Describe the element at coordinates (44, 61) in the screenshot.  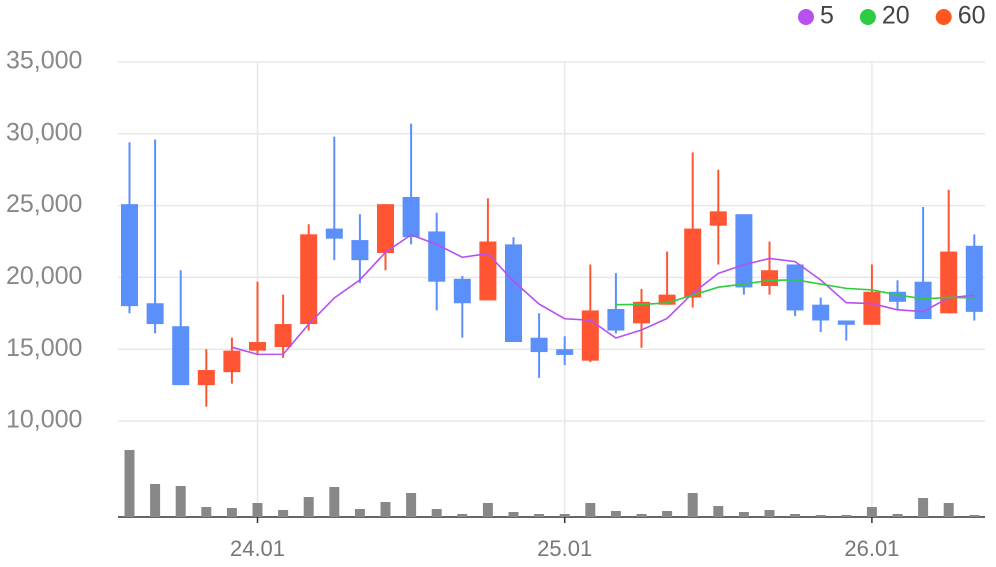
I see `y-tick-label: 35,000` at that location.